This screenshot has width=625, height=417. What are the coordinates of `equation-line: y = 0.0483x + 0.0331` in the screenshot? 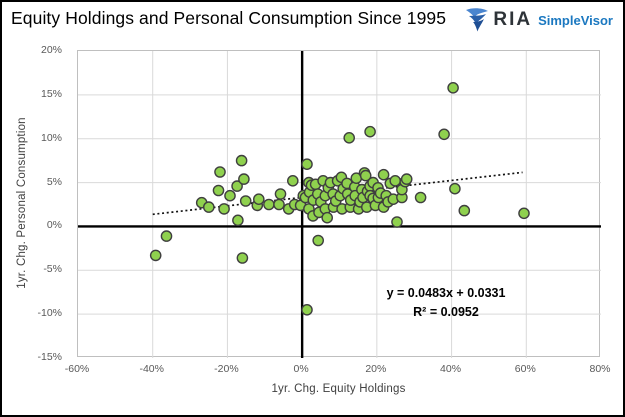 It's located at (446, 293).